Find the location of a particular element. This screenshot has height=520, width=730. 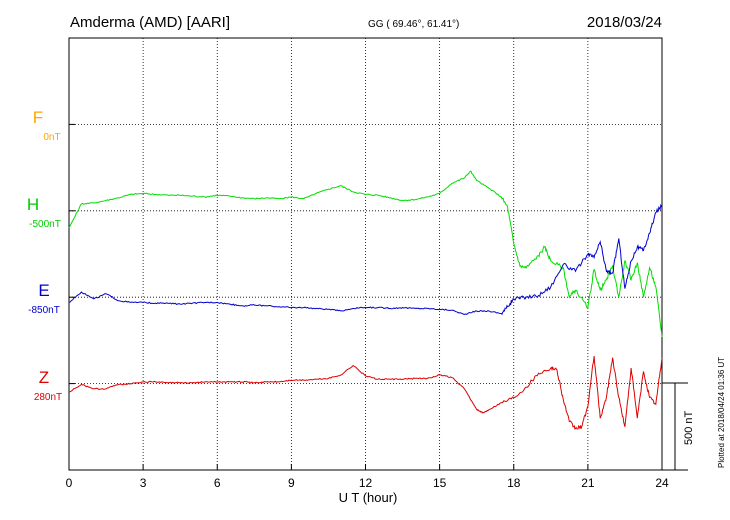

x-tick-label-0: 0 is located at coordinates (69, 483).